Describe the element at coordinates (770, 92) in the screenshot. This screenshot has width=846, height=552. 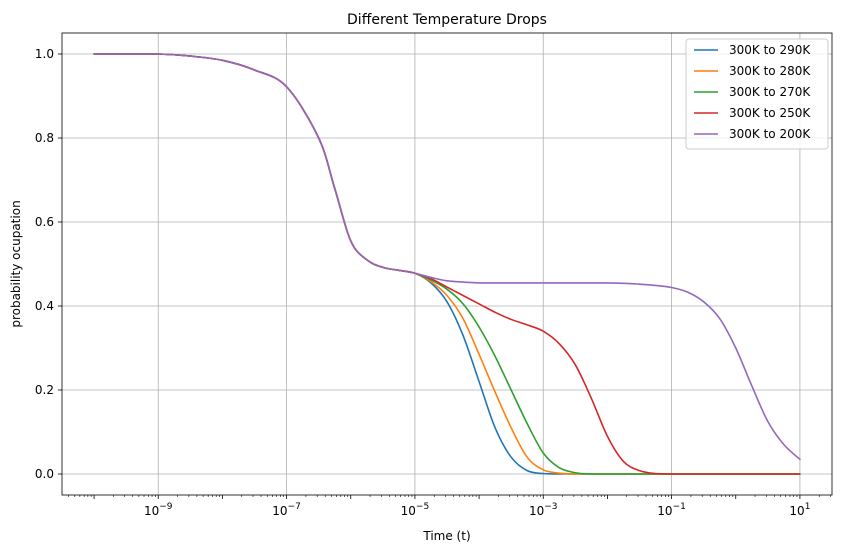
I see `legend-label: 300K to 270K` at that location.